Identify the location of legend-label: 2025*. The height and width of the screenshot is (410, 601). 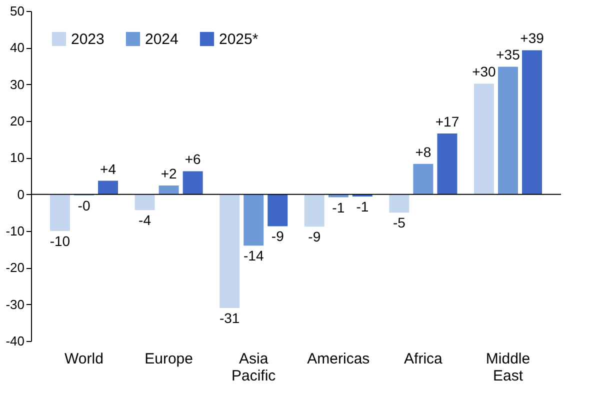
(238, 39).